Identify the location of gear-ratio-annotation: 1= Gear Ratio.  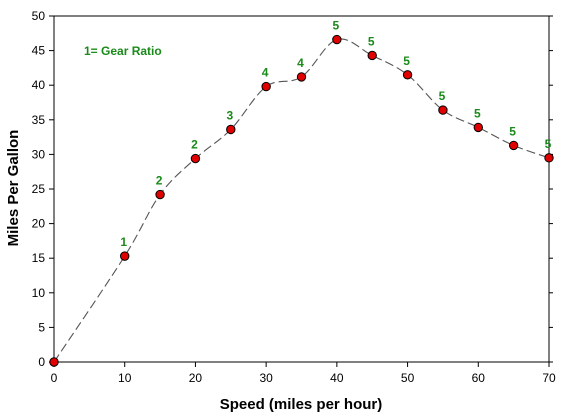
(123, 51).